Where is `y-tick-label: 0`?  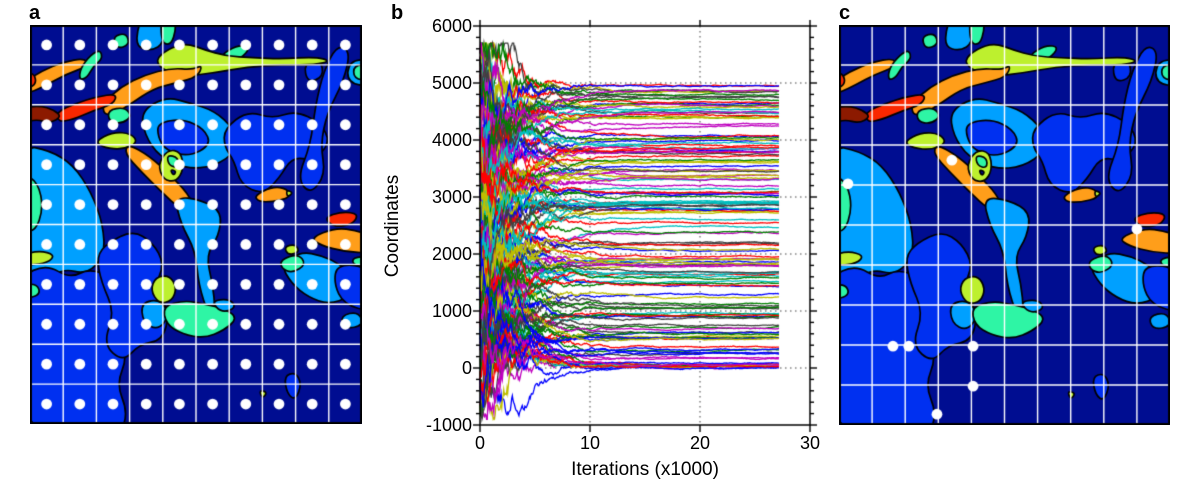 y-tick-label: 0 is located at coordinates (466, 368).